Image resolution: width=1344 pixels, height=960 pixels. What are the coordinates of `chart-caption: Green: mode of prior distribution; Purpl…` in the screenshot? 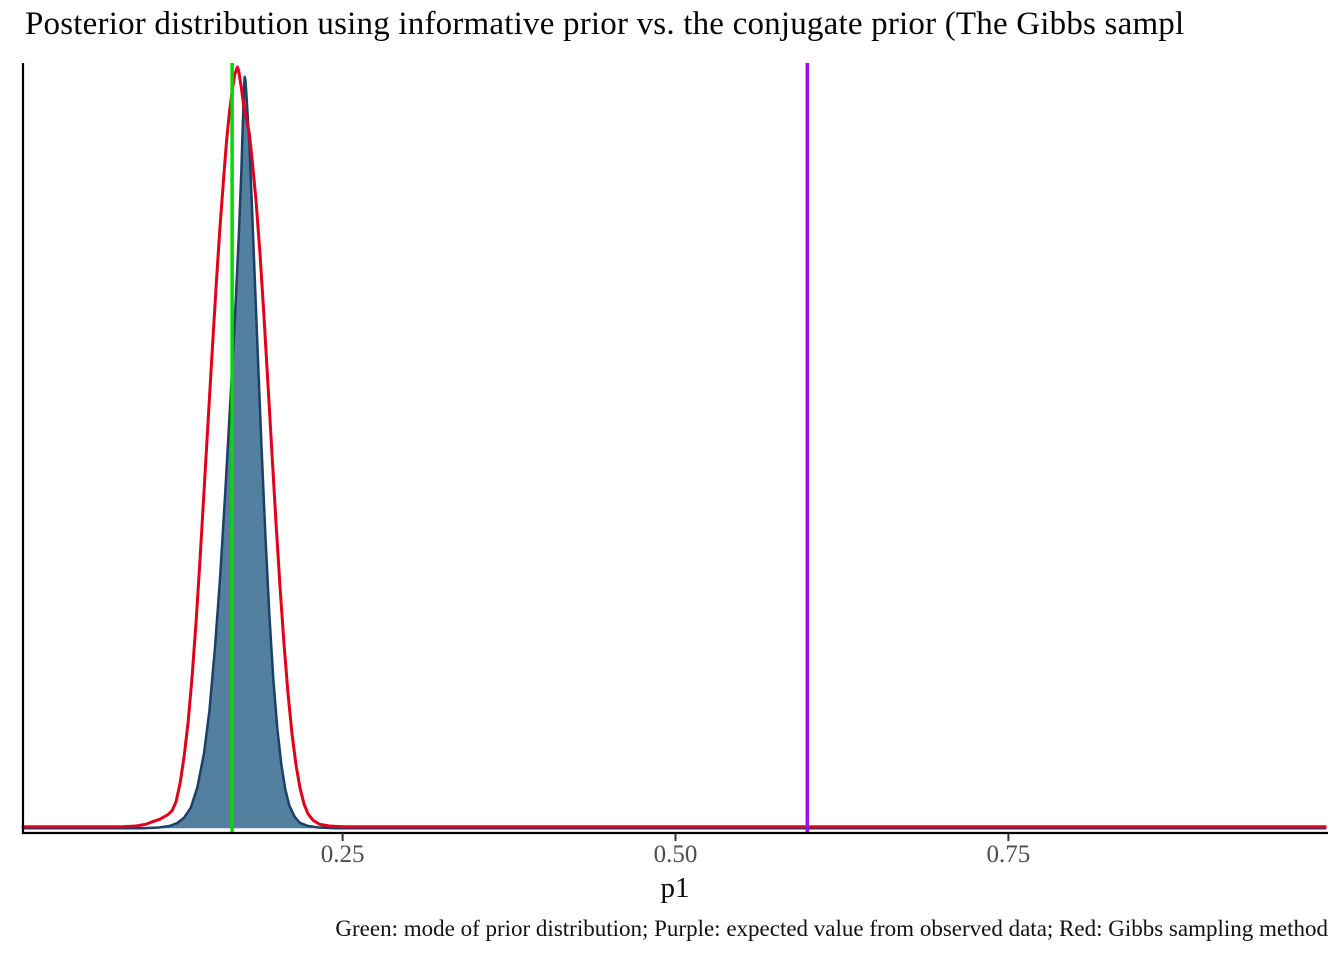 It's located at (831, 928).